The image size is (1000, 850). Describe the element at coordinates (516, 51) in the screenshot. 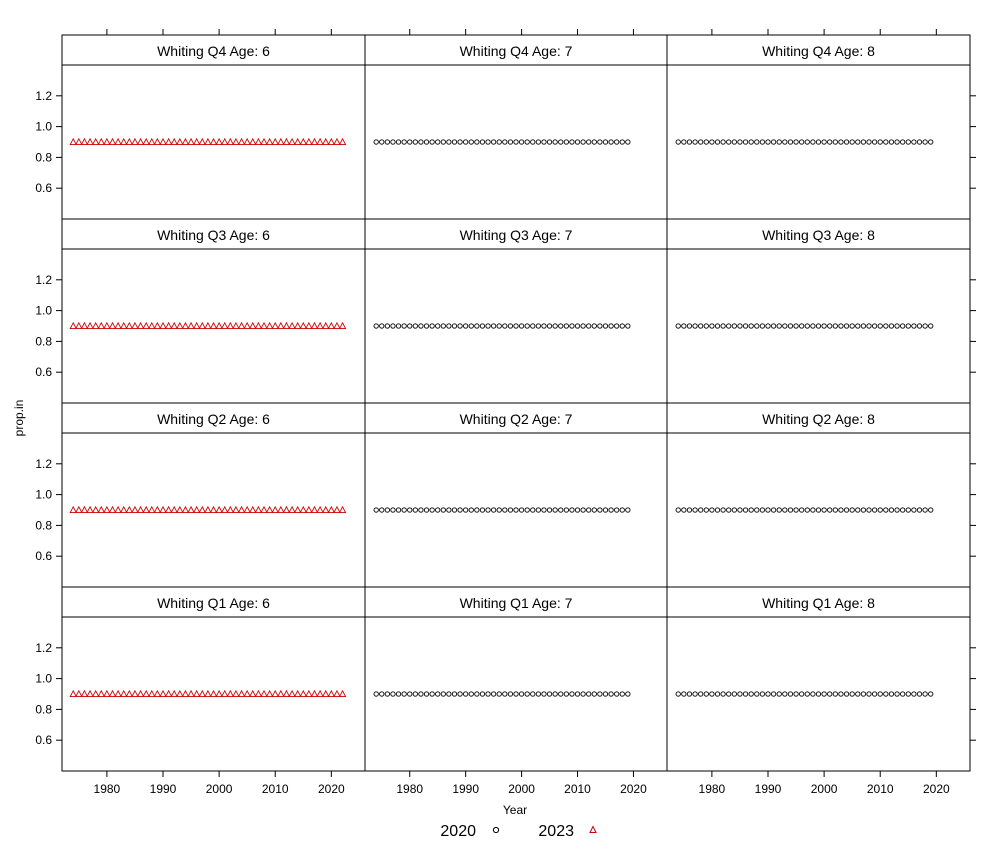

I see `strip-label: Whiting Q4 Age: 7` at that location.